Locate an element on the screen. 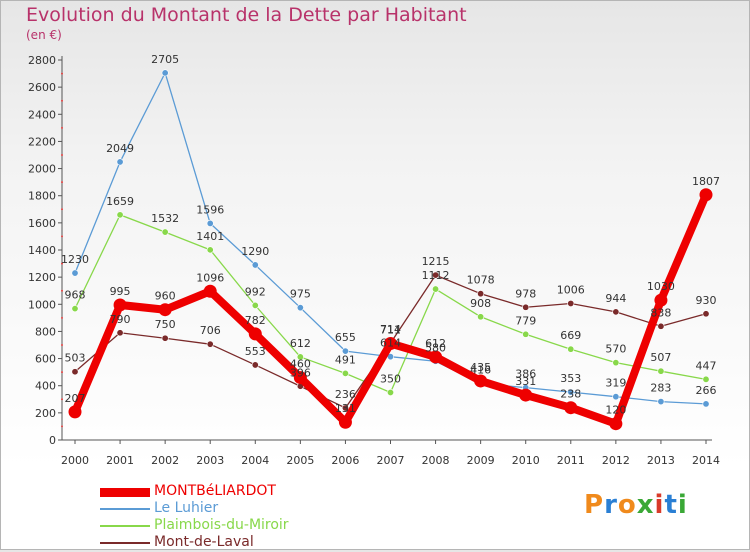 The height and width of the screenshot is (552, 750). y-tick-label: 2000 is located at coordinates (42, 169).